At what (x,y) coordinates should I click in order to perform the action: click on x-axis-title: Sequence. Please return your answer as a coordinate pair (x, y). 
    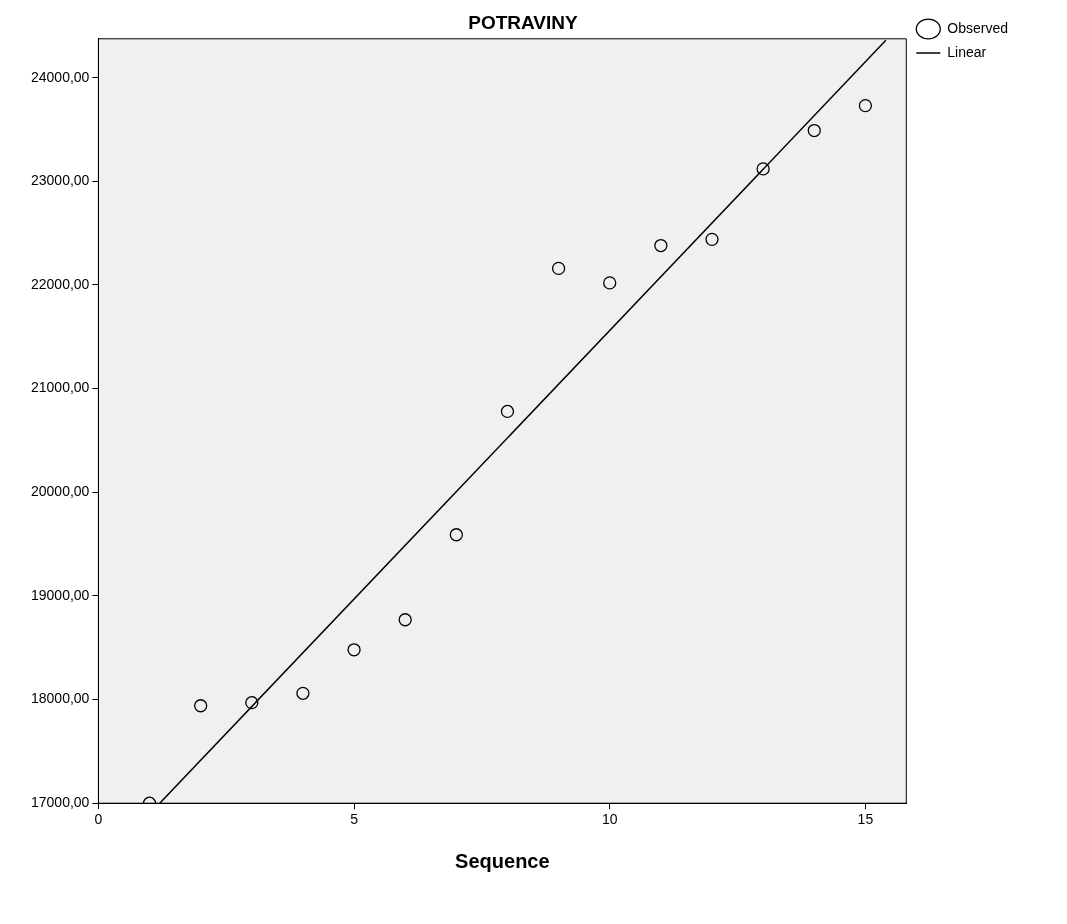
    Looking at the image, I should click on (502, 860).